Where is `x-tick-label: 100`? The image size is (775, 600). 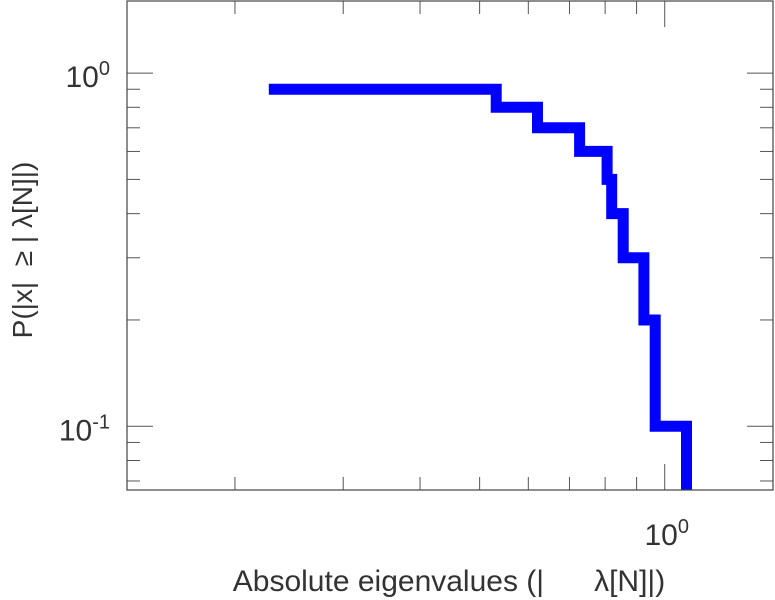 x-tick-label: 100 is located at coordinates (666, 534).